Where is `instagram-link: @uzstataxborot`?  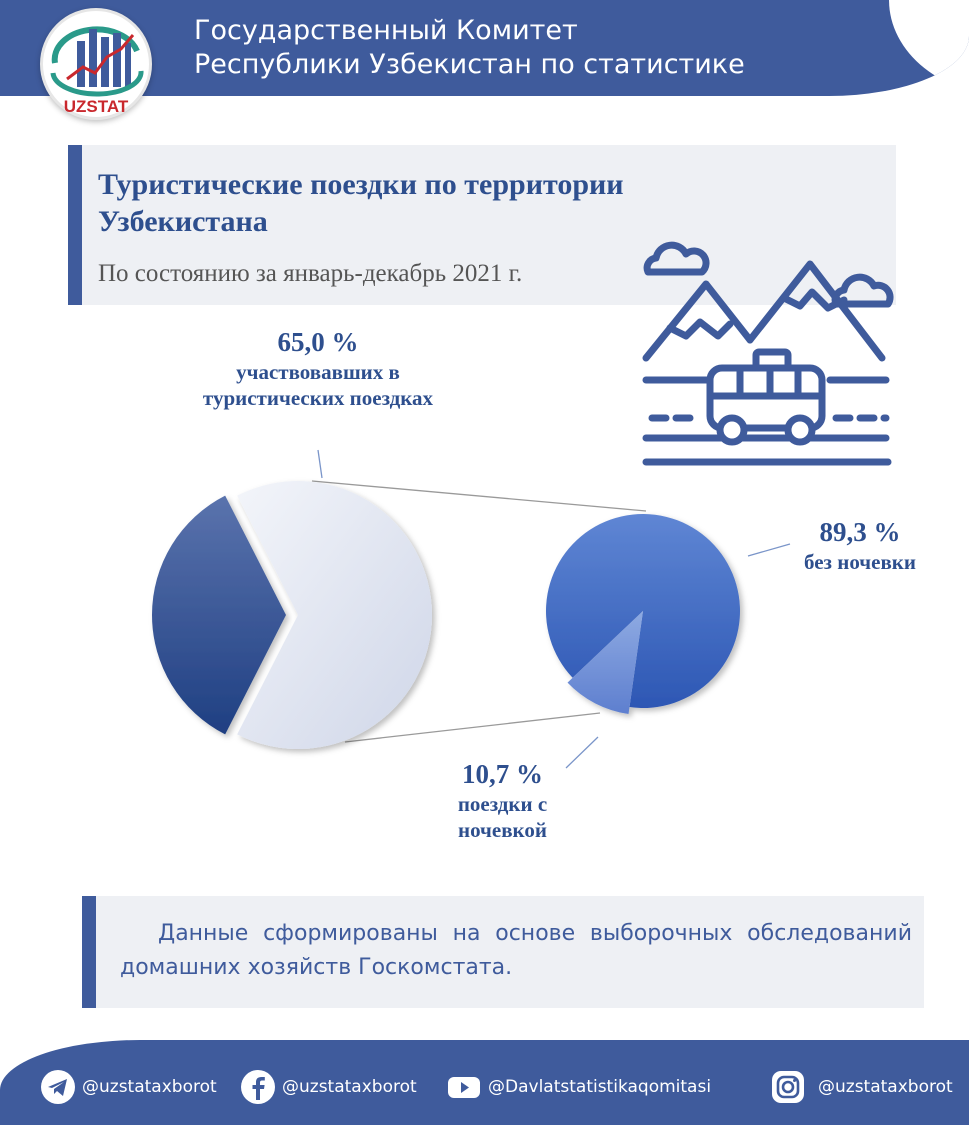
instagram-link: @uzstataxborot is located at coordinates (861, 1087).